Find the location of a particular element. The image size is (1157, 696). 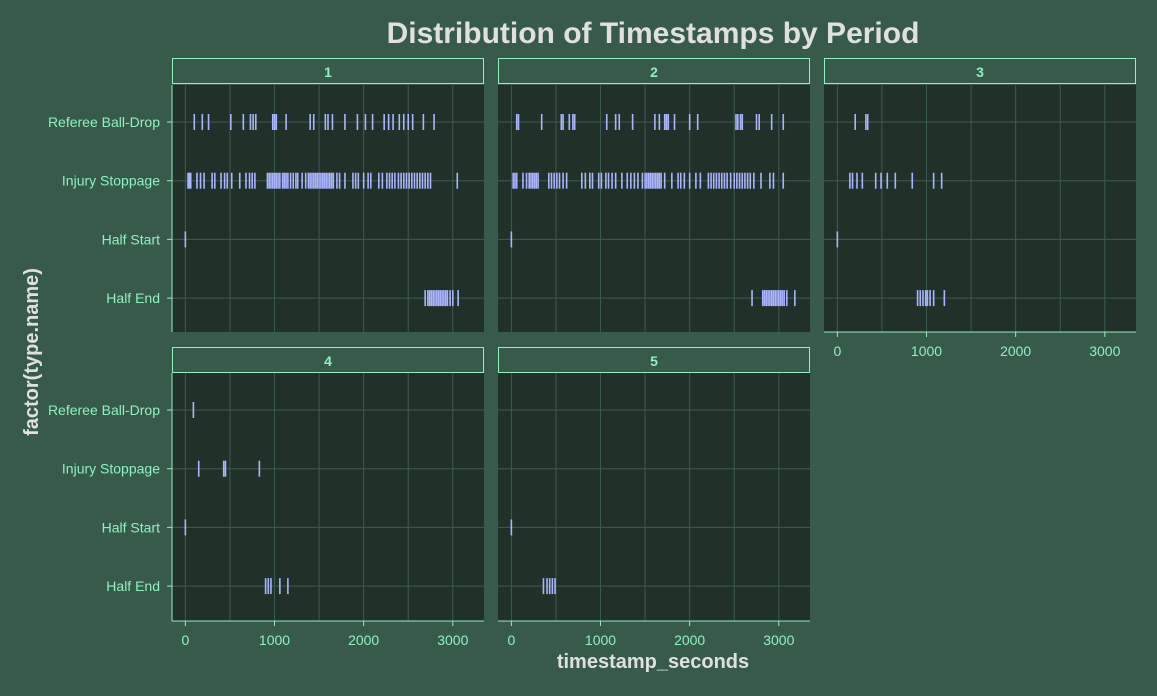

x-axis-label: timestamp_seconds is located at coordinates (653, 662).